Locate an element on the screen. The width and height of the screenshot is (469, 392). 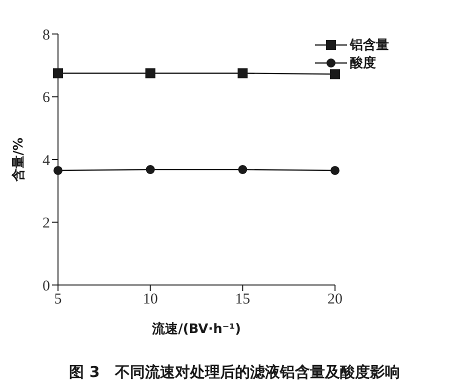
legend-label: 铝含量 is located at coordinates (369, 45).